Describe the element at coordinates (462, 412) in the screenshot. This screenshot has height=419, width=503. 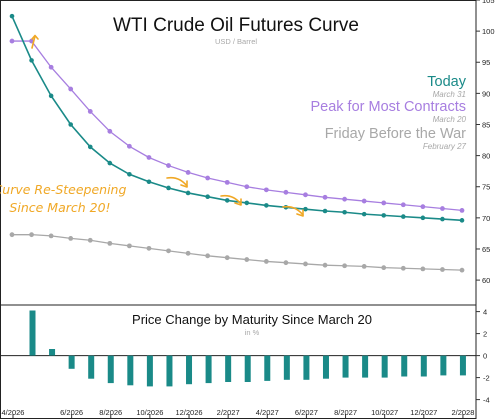
I see `x-tick-label: 2/2028` at that location.